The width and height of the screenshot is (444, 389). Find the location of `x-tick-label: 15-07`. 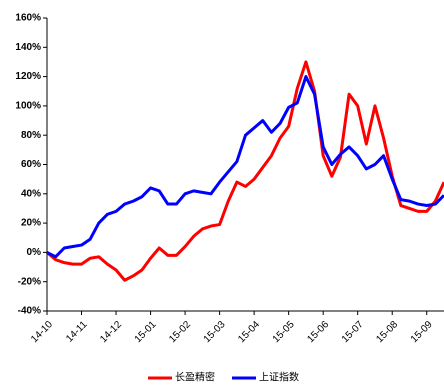

x-tick-label: 15-07 is located at coordinates (353, 332).